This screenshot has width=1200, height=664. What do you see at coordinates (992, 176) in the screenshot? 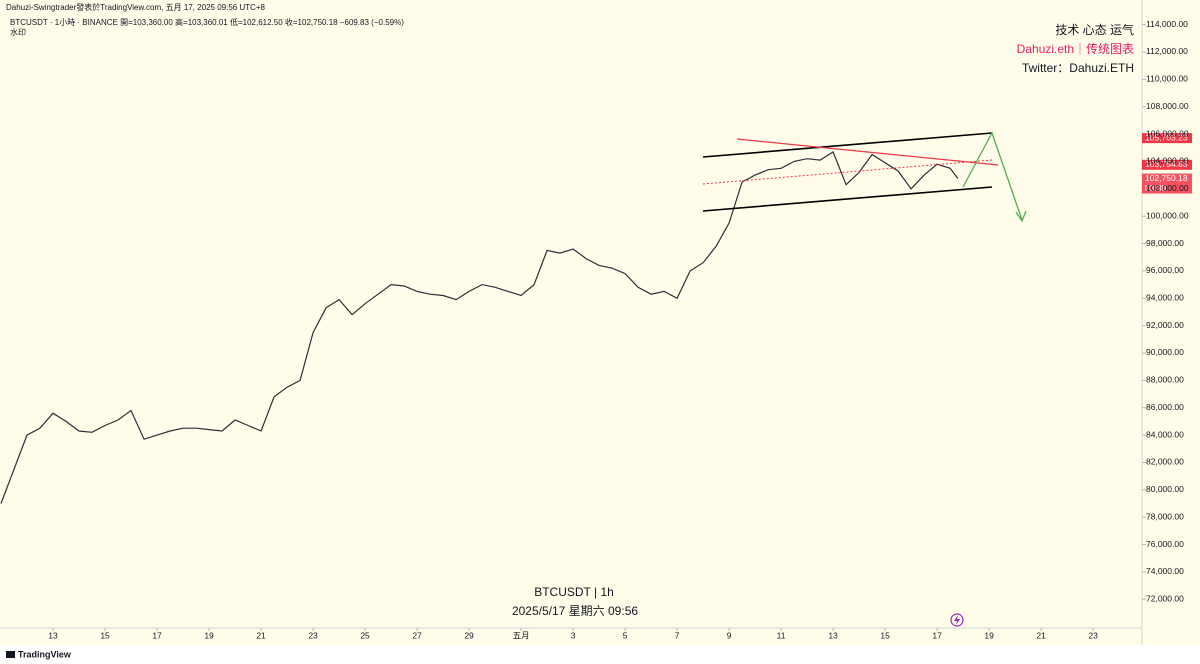
I see `projection-arrow` at bounding box center [992, 176].